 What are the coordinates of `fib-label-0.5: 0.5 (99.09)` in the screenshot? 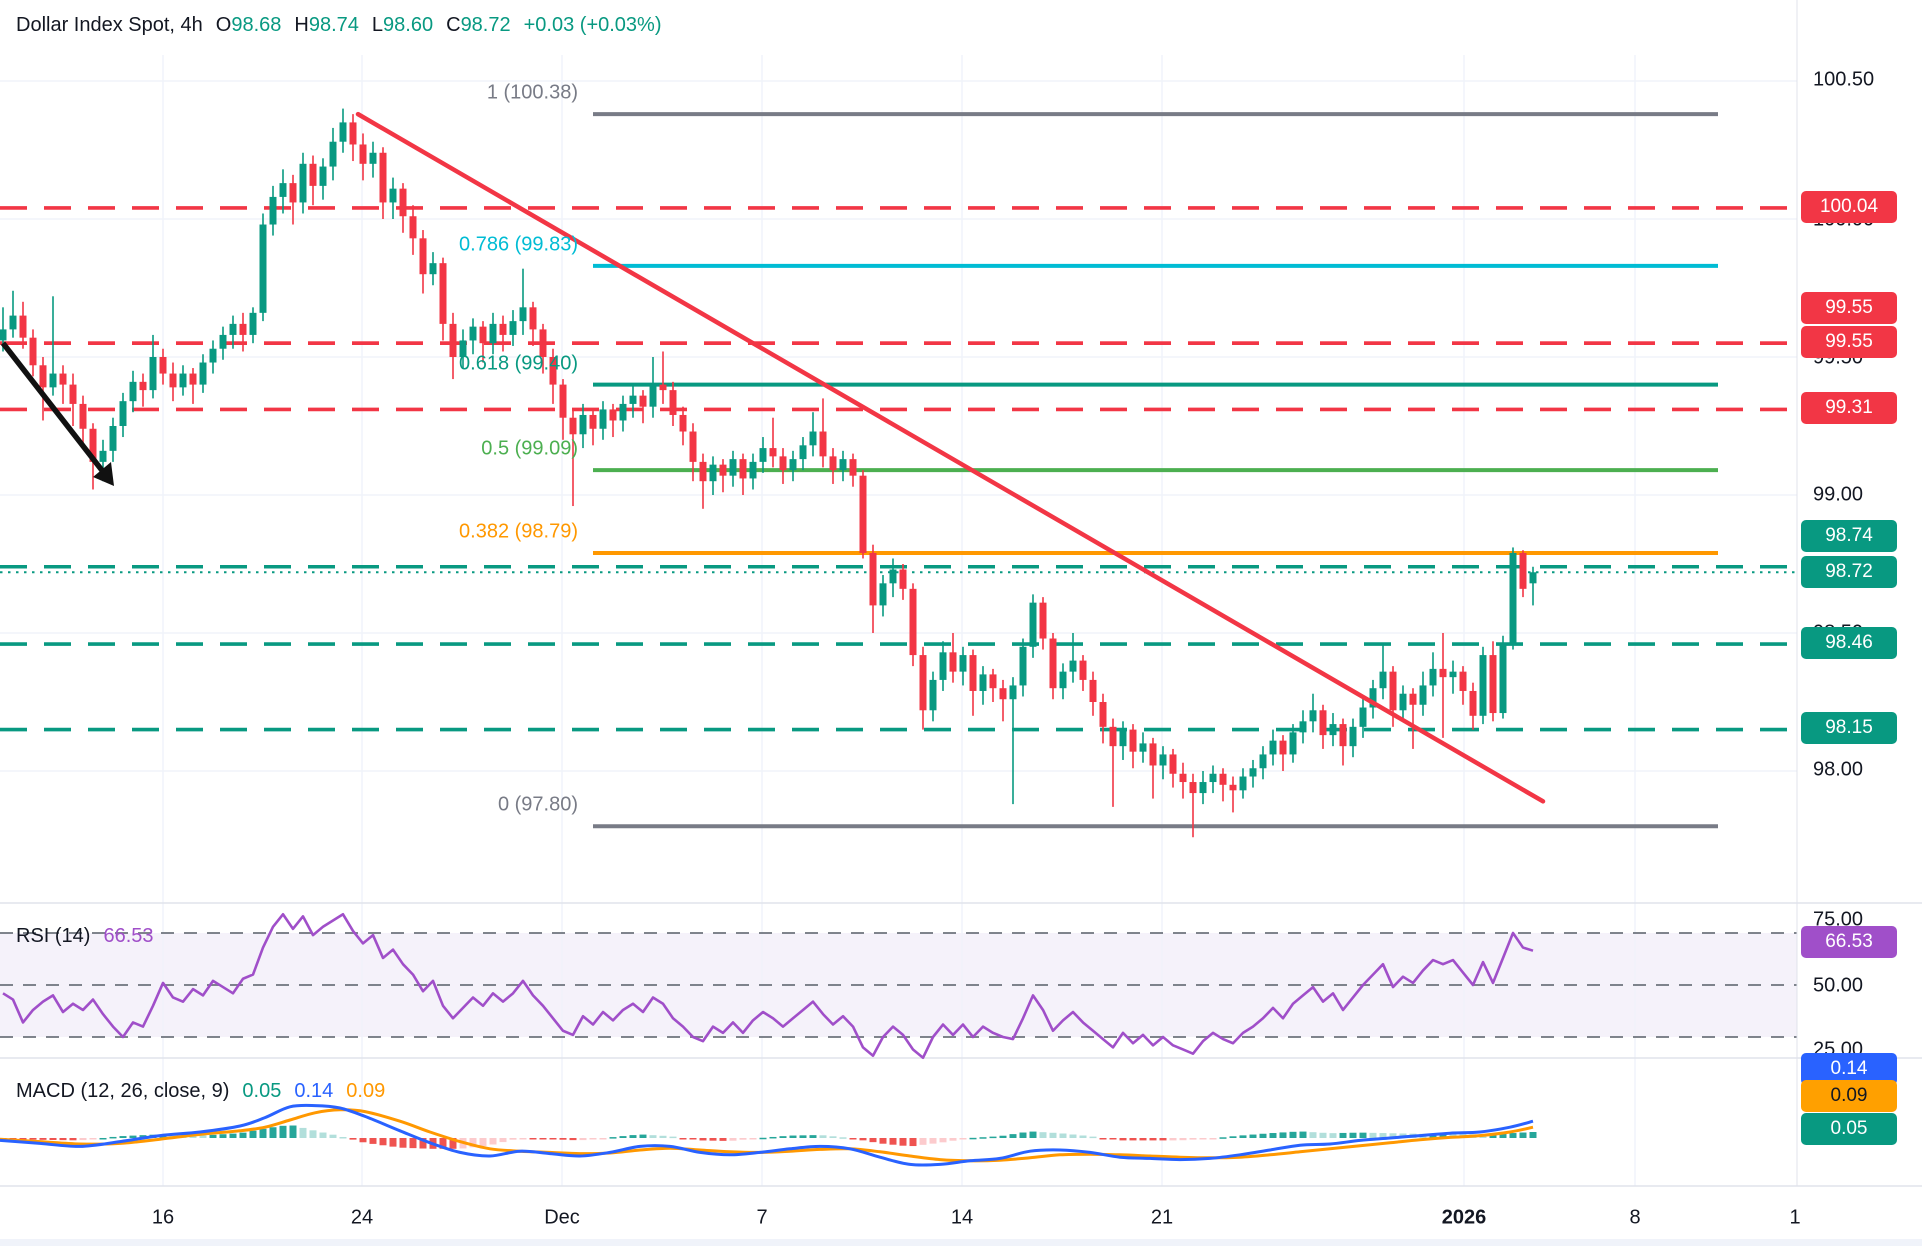 It's located at (529, 448).